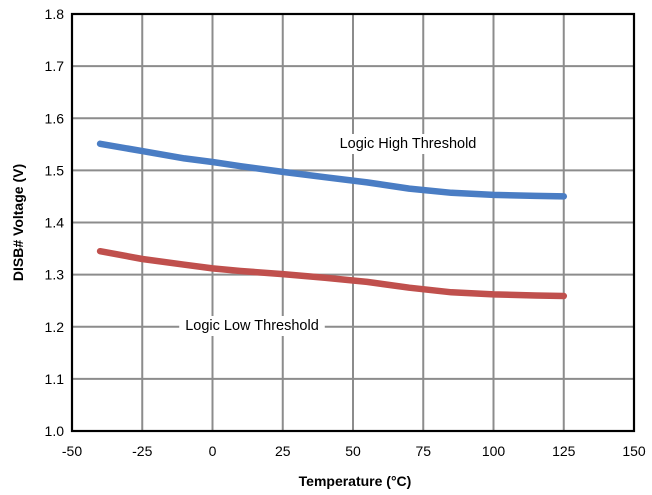  What do you see at coordinates (634, 451) in the screenshot?
I see `x-tick-label: 150` at bounding box center [634, 451].